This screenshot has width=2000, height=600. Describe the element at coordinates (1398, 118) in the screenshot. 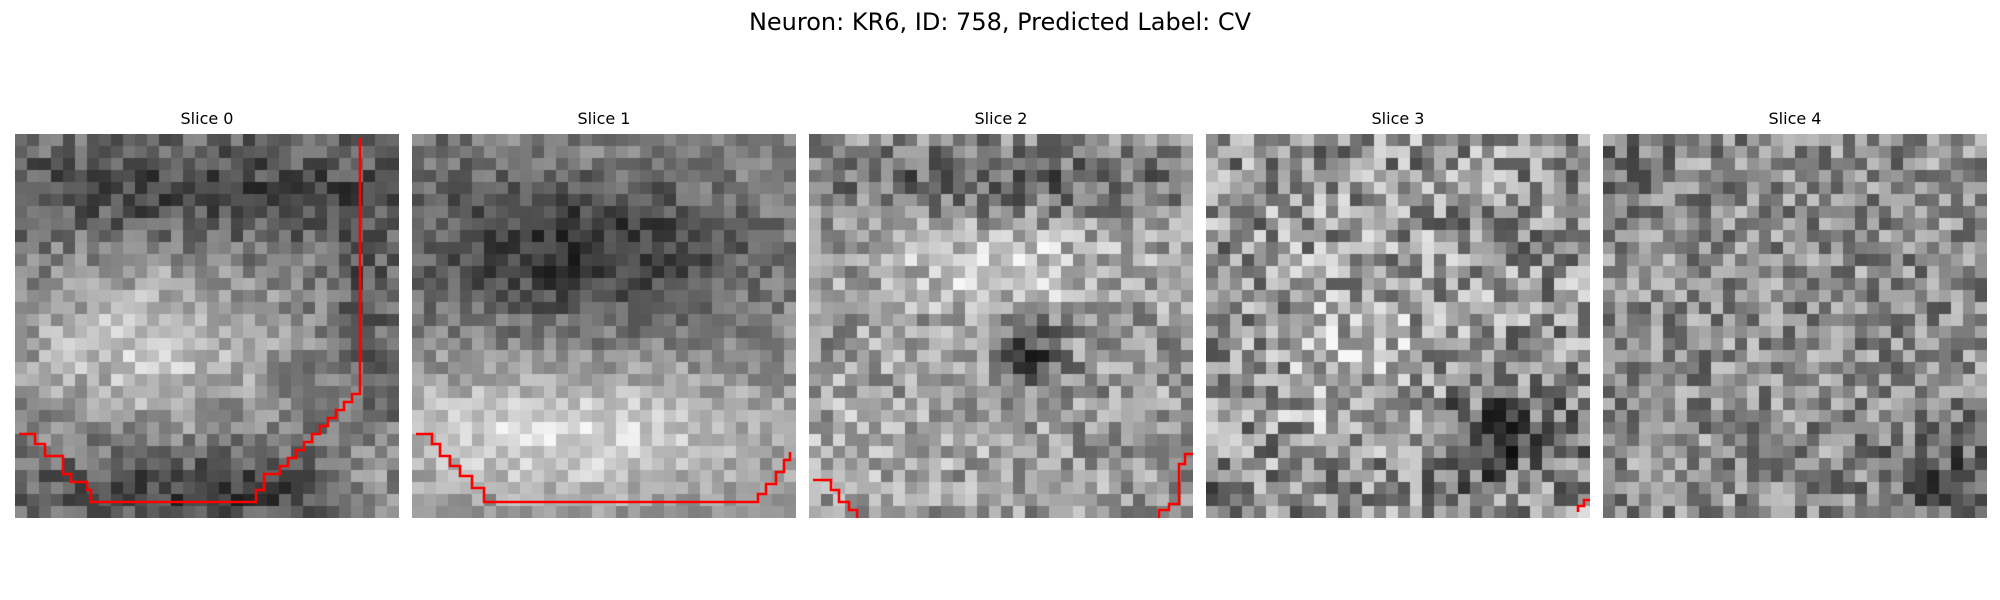

I see `slice-title: Slice 3` at that location.